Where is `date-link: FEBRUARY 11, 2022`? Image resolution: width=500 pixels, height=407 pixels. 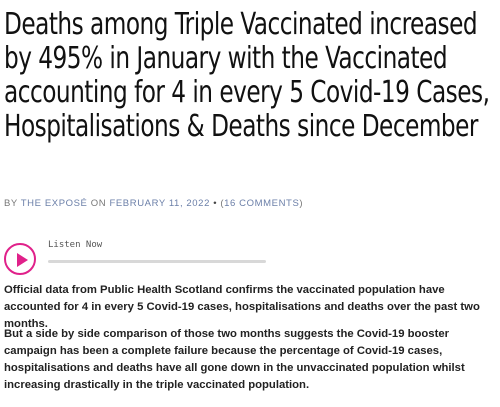 date-link: FEBRUARY 11, 2022 is located at coordinates (159, 203).